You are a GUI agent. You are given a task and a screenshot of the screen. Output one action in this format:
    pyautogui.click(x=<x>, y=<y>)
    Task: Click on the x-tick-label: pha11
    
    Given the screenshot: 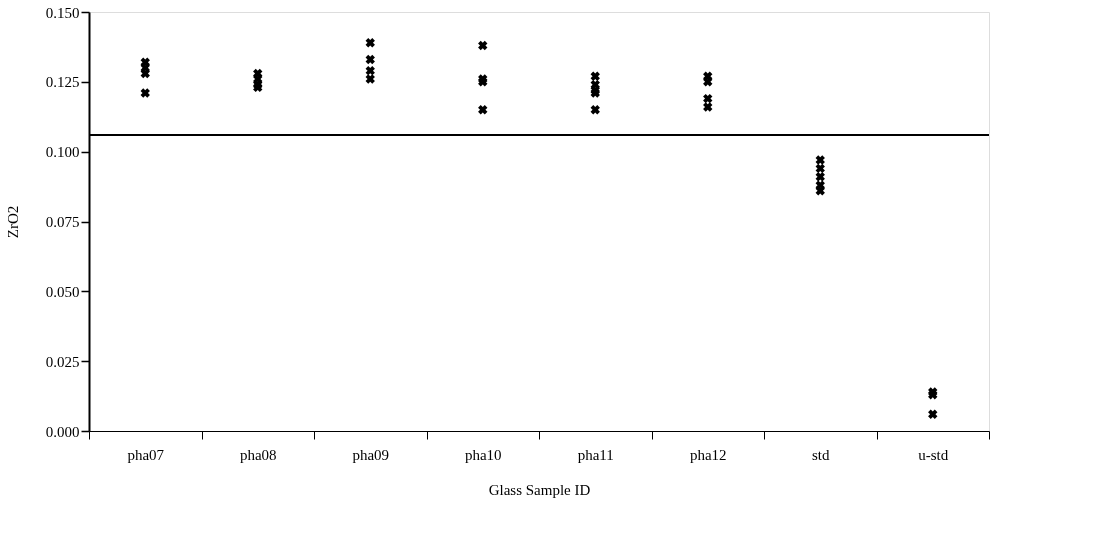 What is the action you would take?
    pyautogui.click(x=595, y=454)
    